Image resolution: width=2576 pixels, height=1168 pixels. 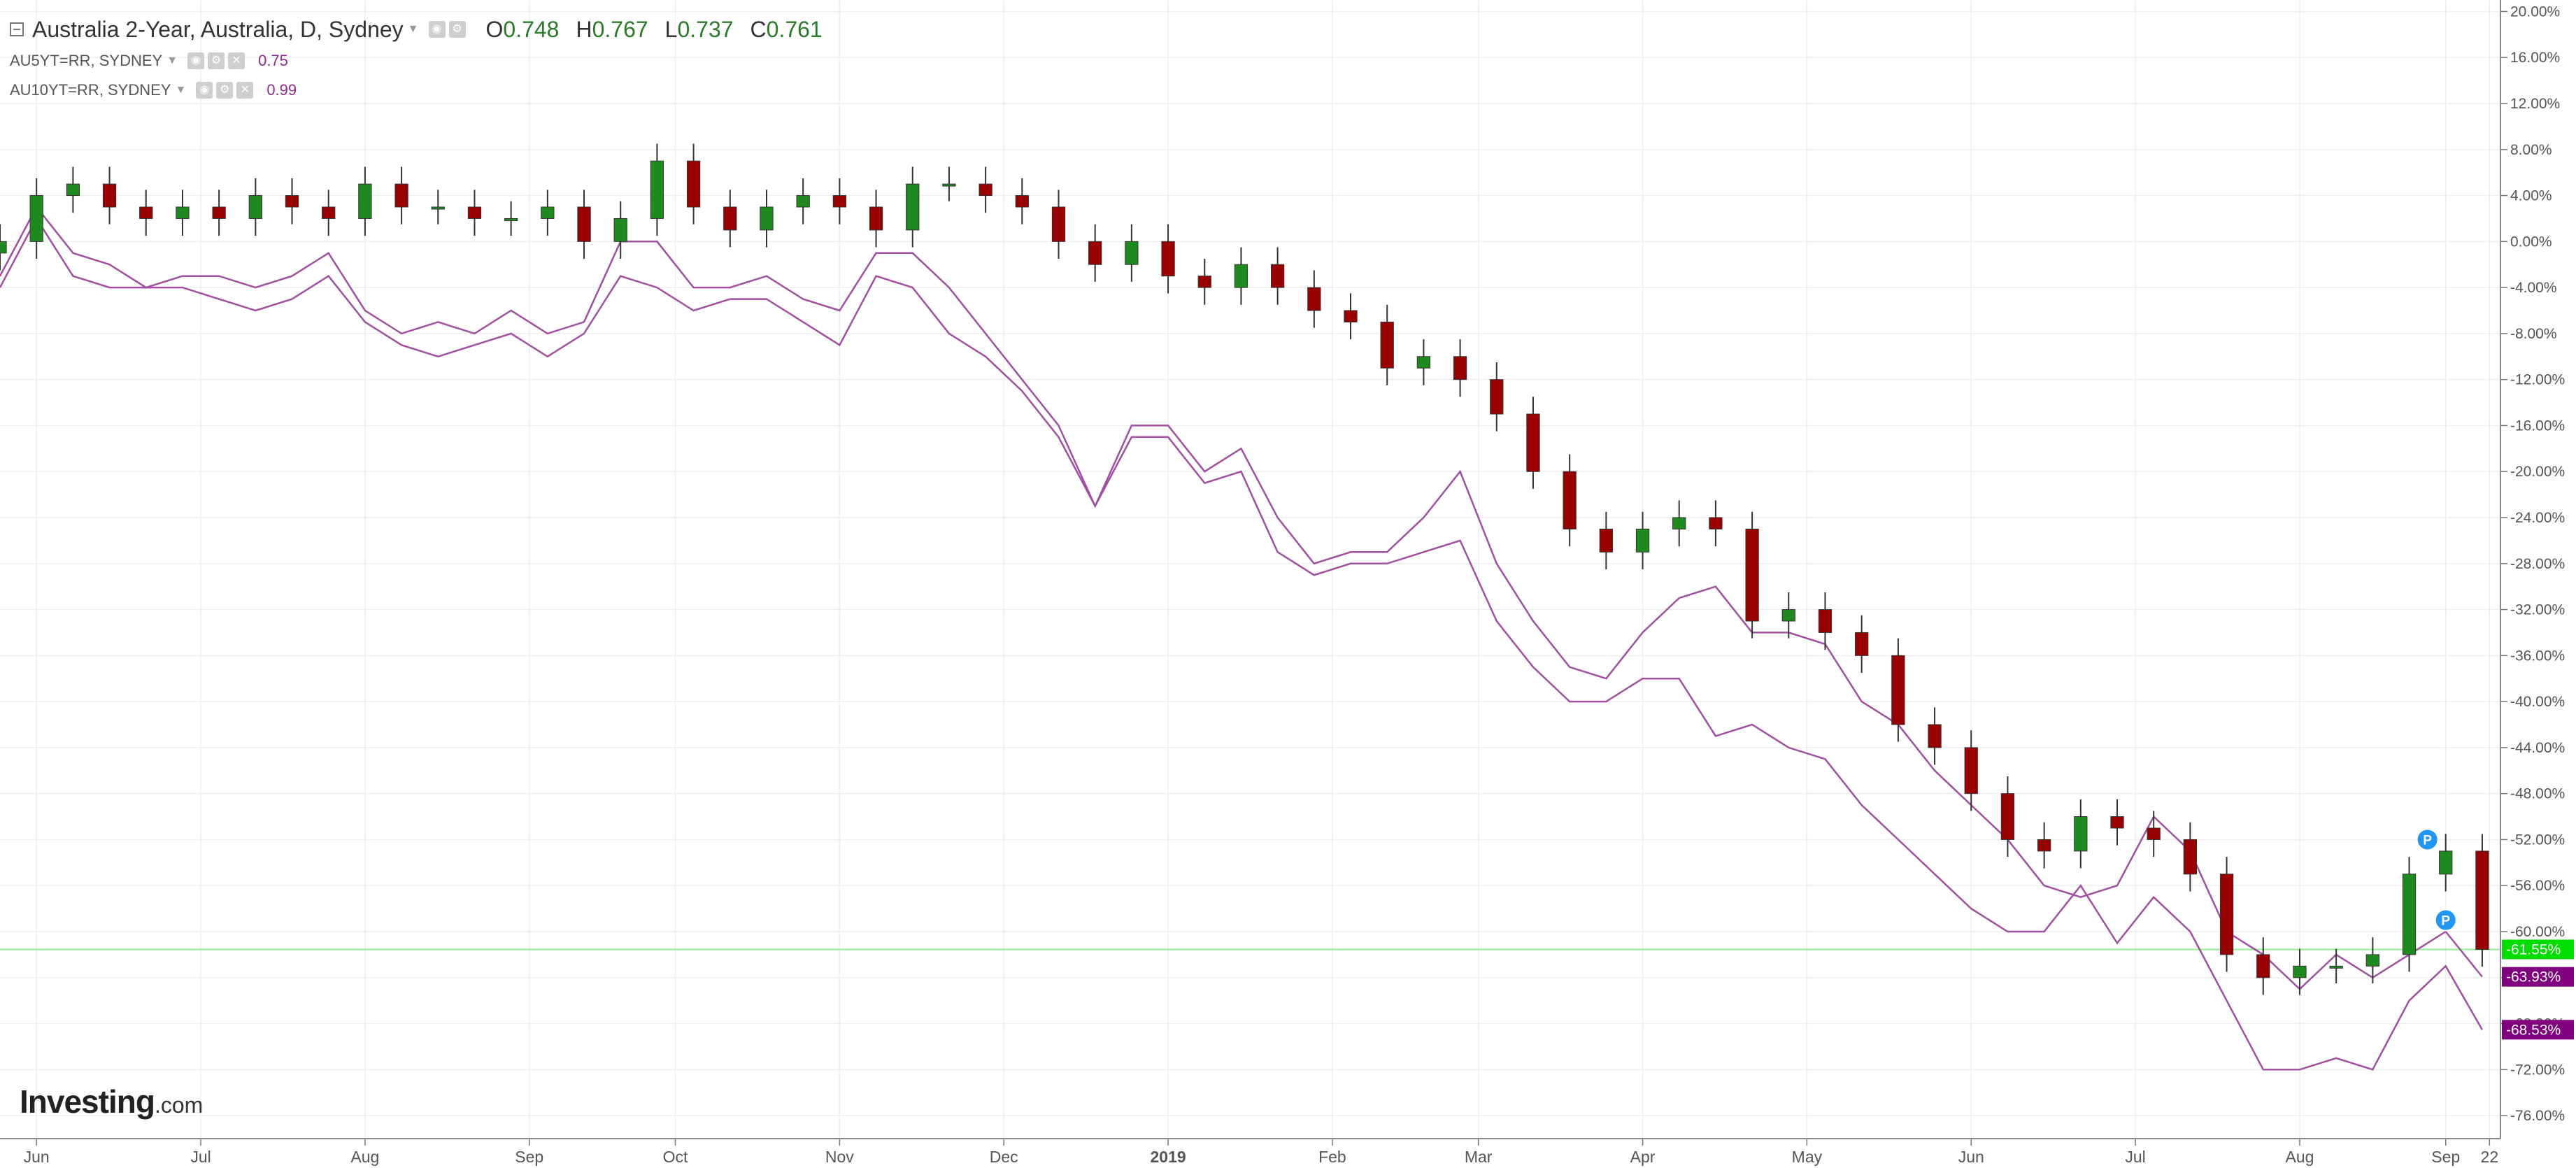 What do you see at coordinates (675, 1157) in the screenshot?
I see `x-tick-label: Oct` at bounding box center [675, 1157].